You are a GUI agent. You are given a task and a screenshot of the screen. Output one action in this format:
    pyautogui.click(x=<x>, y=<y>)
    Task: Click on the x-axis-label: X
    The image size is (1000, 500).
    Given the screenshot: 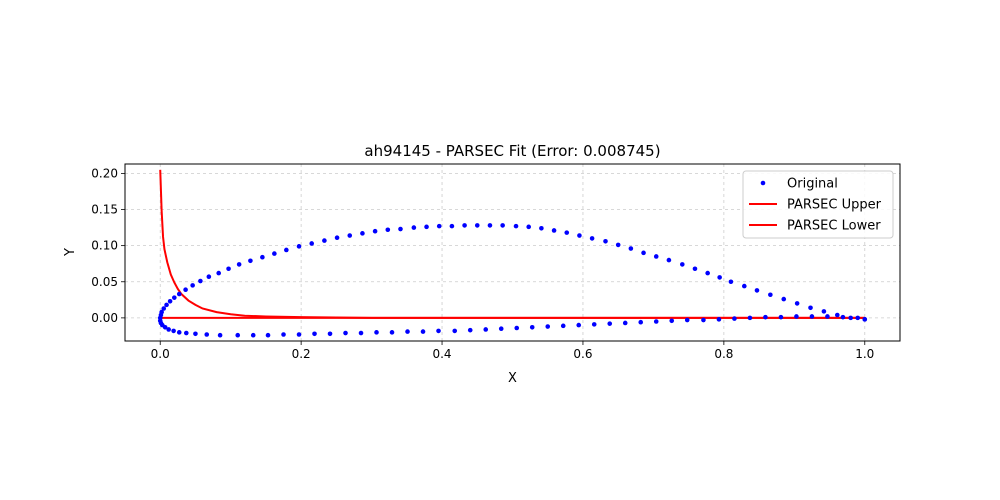 What is the action you would take?
    pyautogui.click(x=512, y=378)
    